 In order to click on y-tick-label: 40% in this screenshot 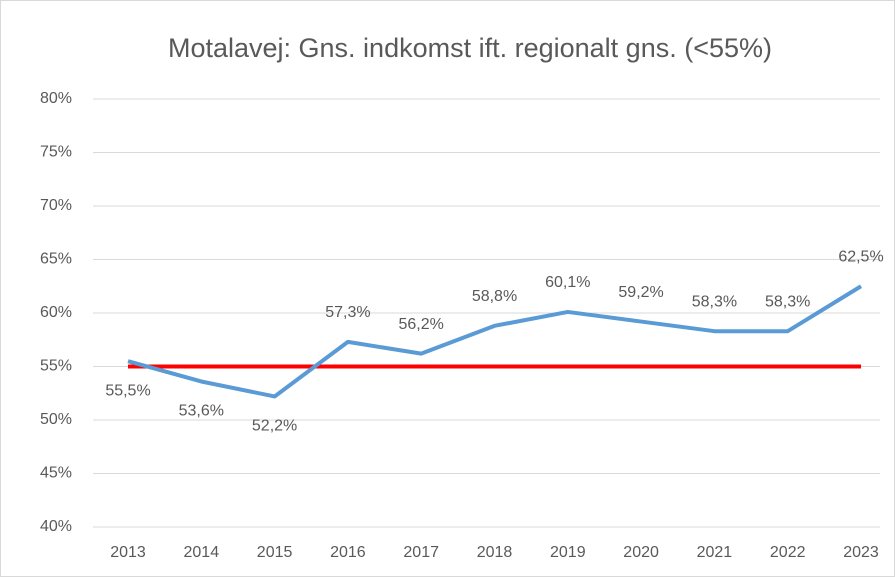, I will do `click(56, 526)`.